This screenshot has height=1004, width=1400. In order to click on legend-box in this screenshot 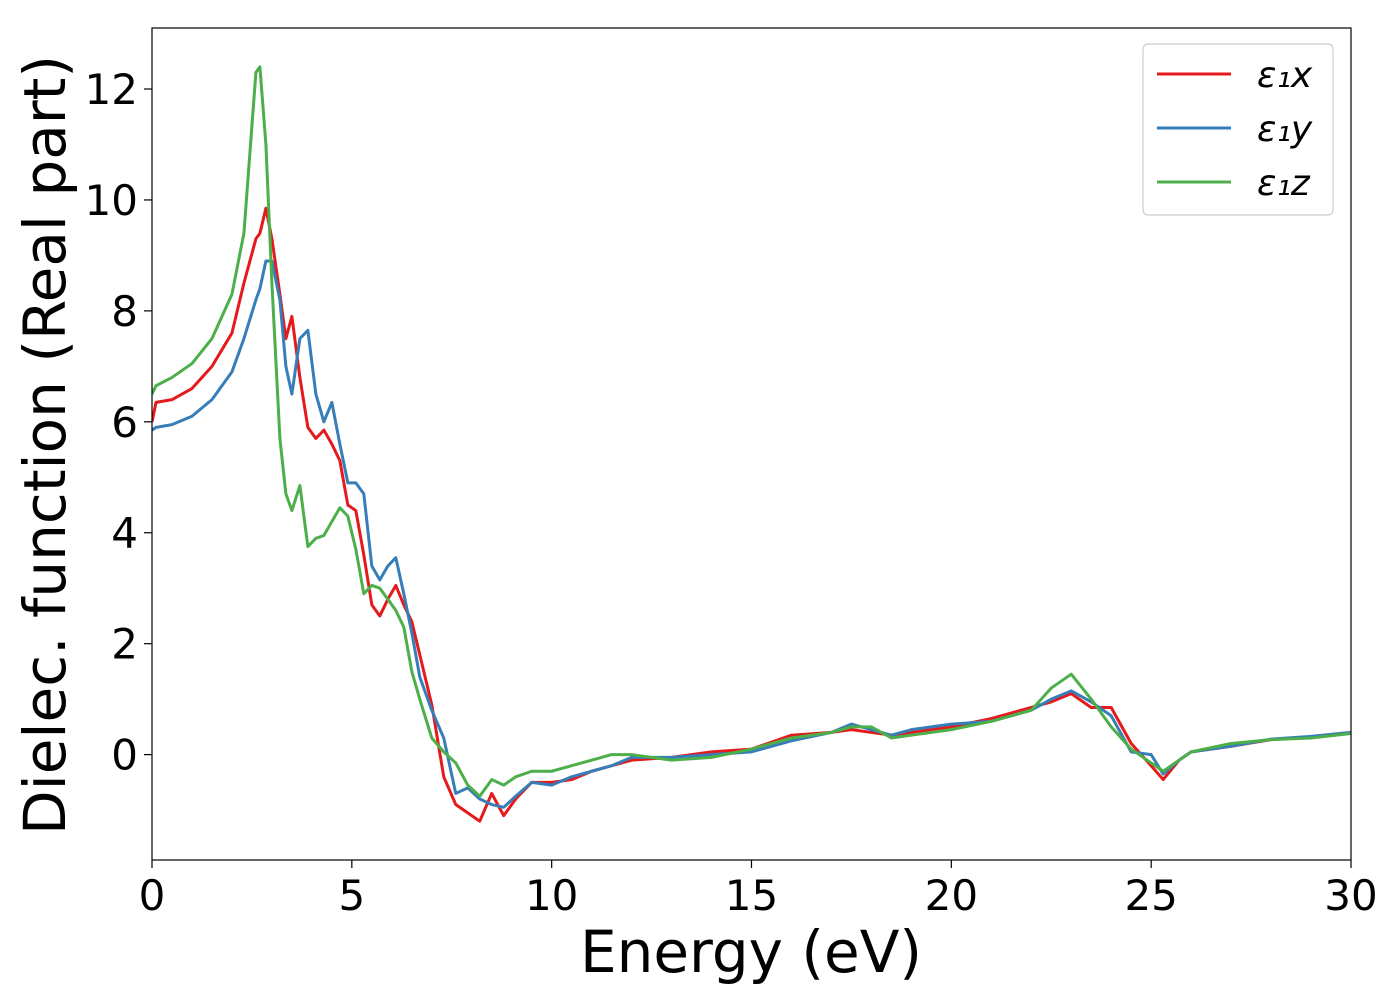, I will do `click(1238, 129)`.